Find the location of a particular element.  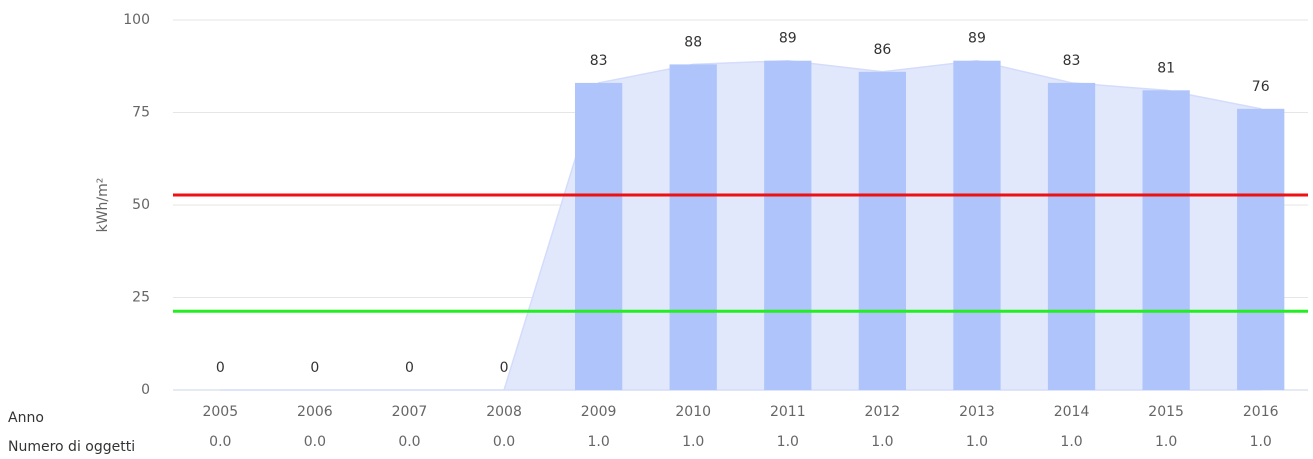

x-tick-label: 2007 is located at coordinates (410, 412).